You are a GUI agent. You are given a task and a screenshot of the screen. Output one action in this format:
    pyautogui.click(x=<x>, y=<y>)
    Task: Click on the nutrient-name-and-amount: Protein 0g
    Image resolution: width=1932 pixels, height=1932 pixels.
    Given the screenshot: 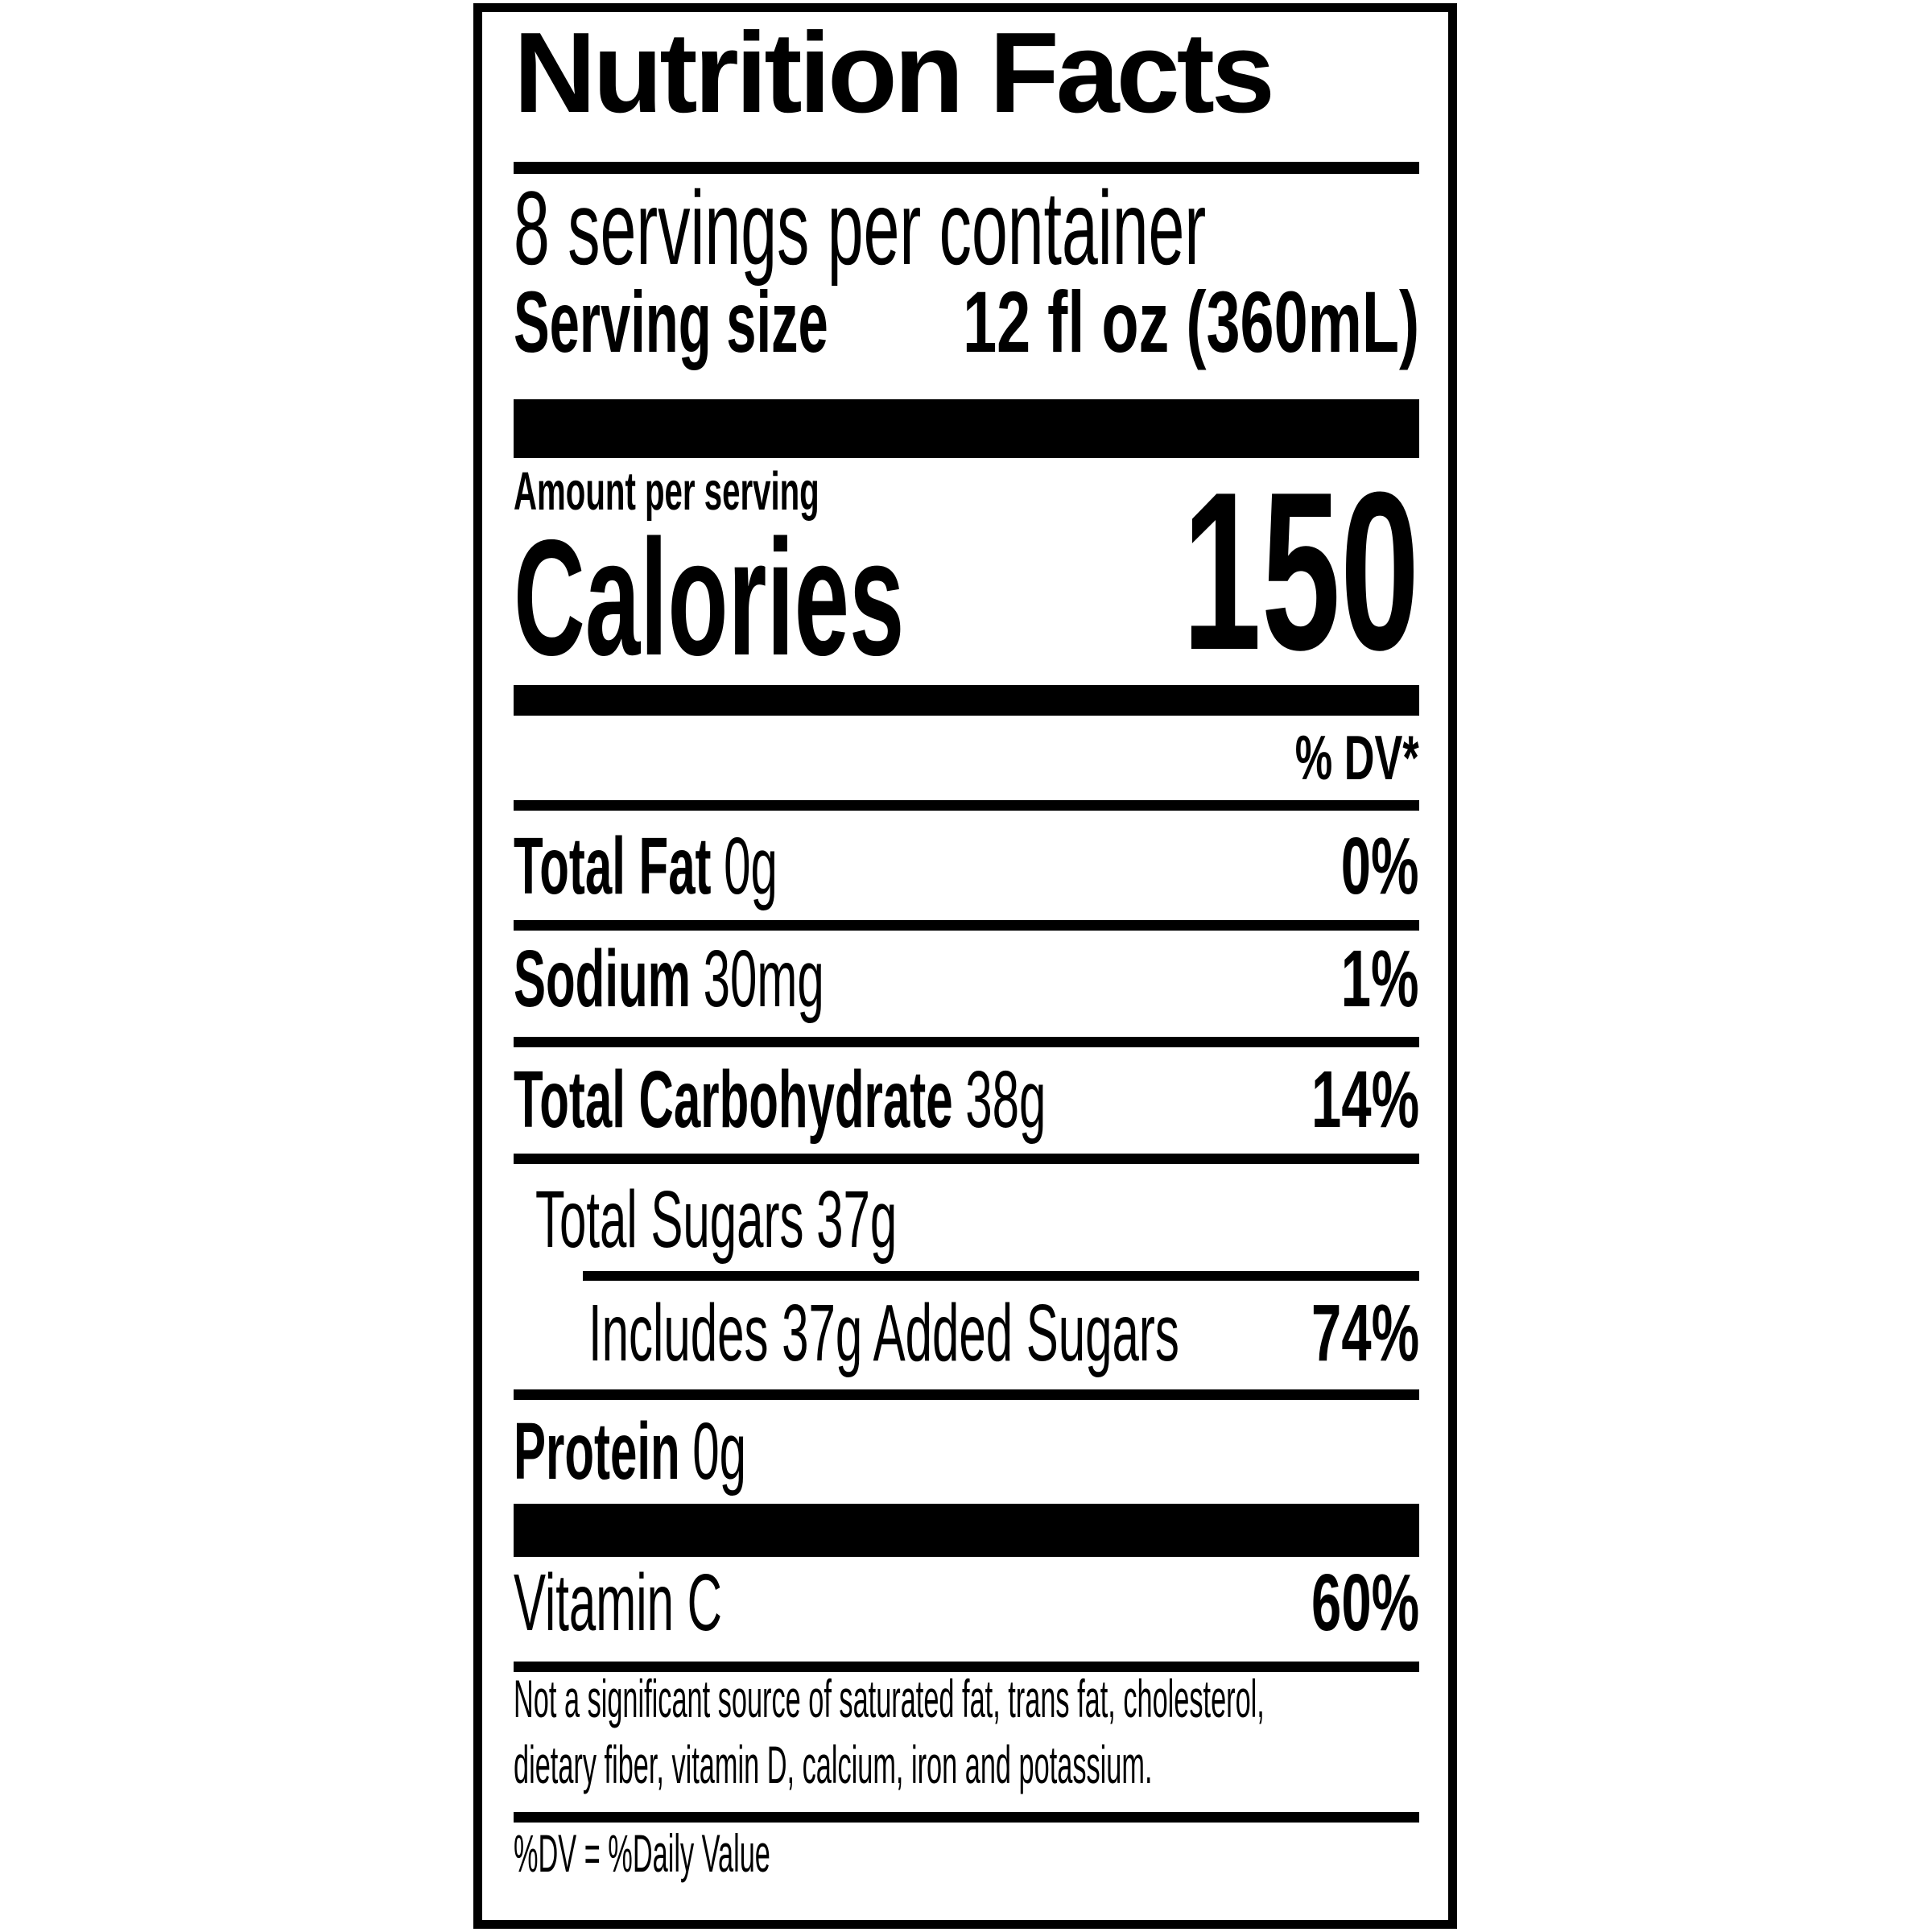 What is the action you would take?
    pyautogui.click(x=630, y=1451)
    